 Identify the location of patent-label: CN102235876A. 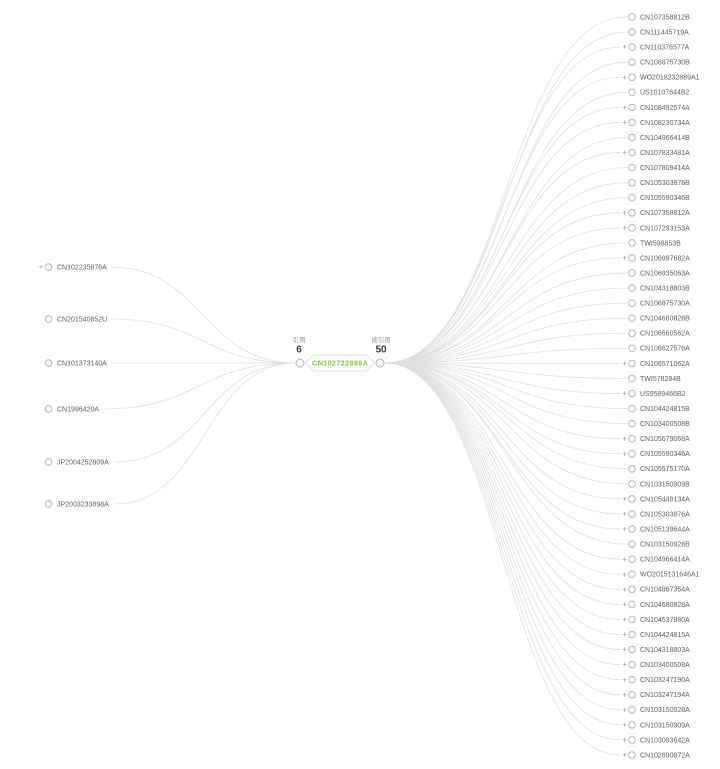
(82, 267).